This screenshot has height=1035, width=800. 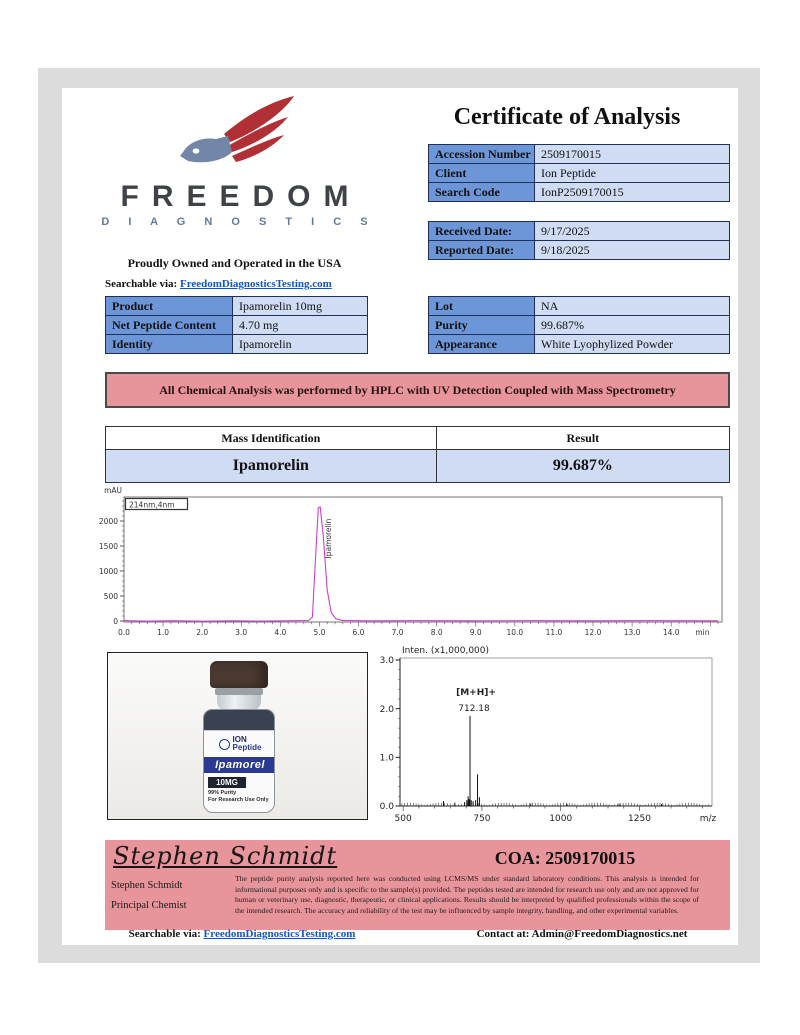 What do you see at coordinates (238, 222) in the screenshot?
I see `logo-subtitle: D I A G N O S T I C S` at bounding box center [238, 222].